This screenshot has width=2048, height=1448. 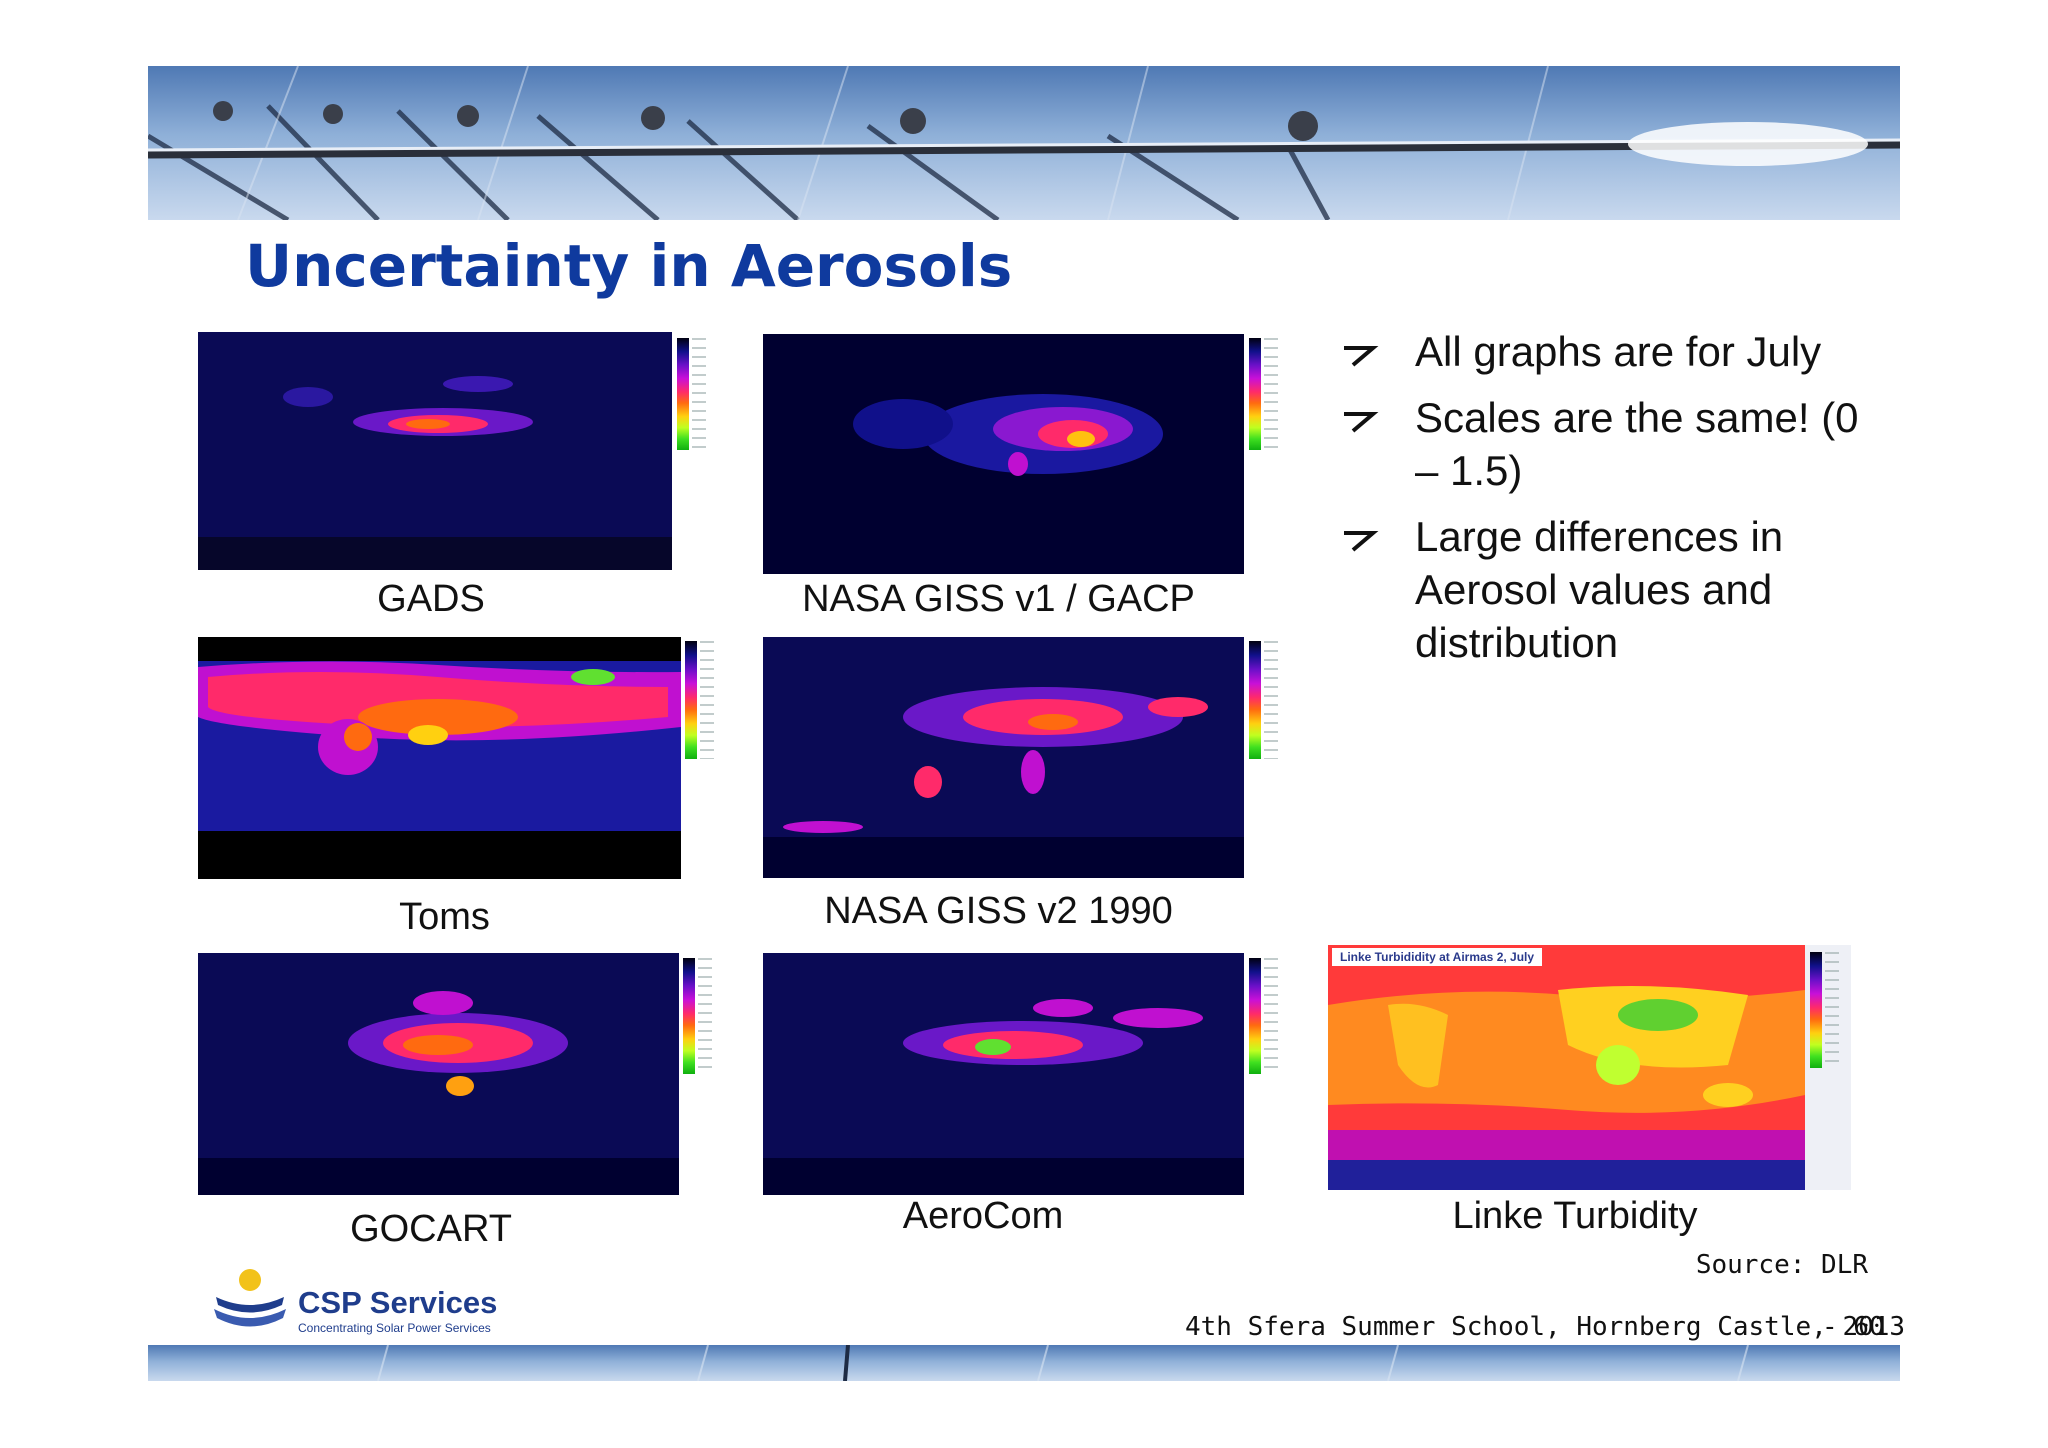 What do you see at coordinates (1637, 444) in the screenshot?
I see `bullet-text: Scales are the same! (0 – 1.5)` at bounding box center [1637, 444].